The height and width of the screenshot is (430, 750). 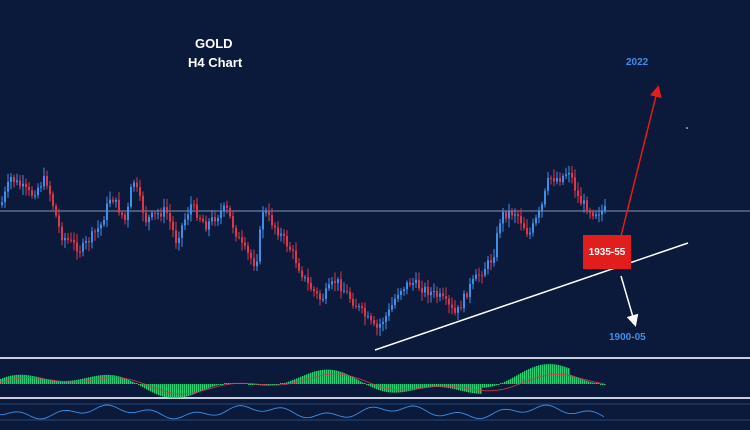 I want to click on histogram-signal-line, so click(x=302, y=384).